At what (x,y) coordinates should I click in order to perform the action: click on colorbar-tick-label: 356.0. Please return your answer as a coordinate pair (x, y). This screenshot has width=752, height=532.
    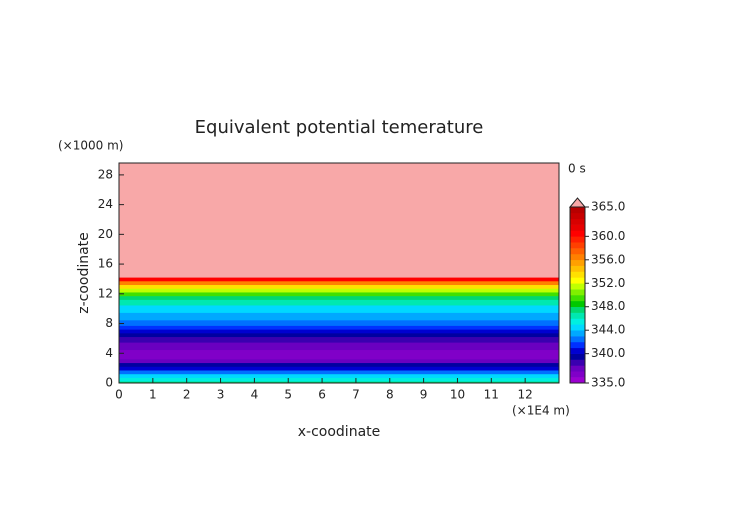
    Looking at the image, I should click on (608, 259).